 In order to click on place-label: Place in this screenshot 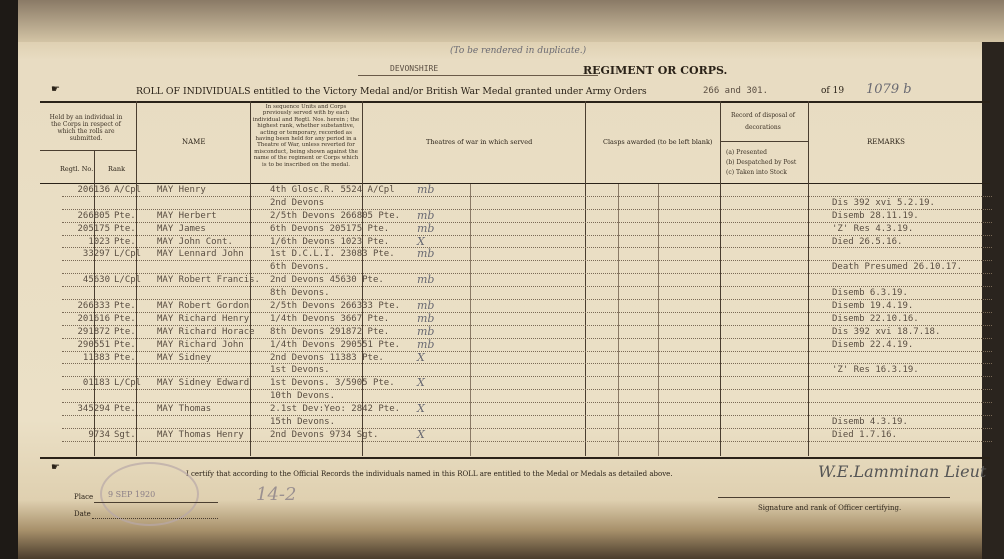, I will do `click(84, 497)`.